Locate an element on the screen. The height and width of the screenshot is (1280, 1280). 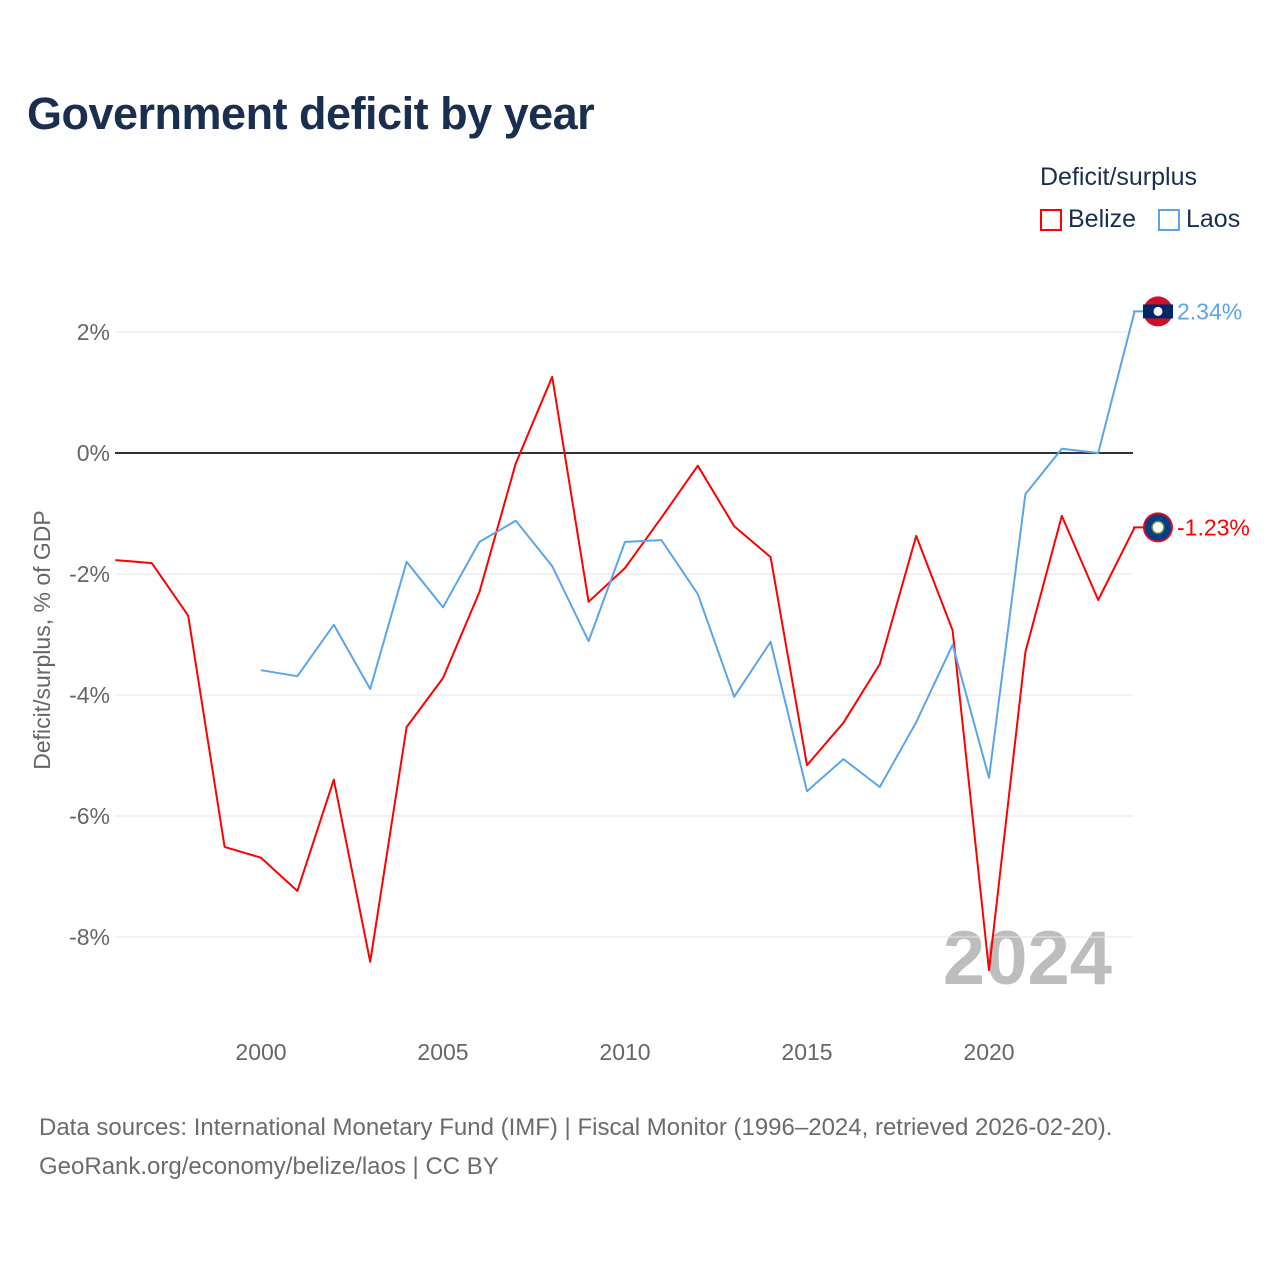
y-tick-label: -8% is located at coordinates (89, 937).